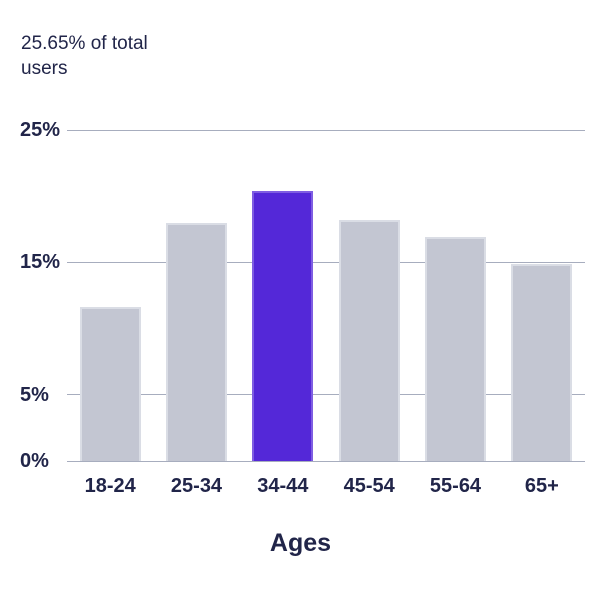  Describe the element at coordinates (34, 461) in the screenshot. I see `y-axis-tick-label: 0%` at that location.